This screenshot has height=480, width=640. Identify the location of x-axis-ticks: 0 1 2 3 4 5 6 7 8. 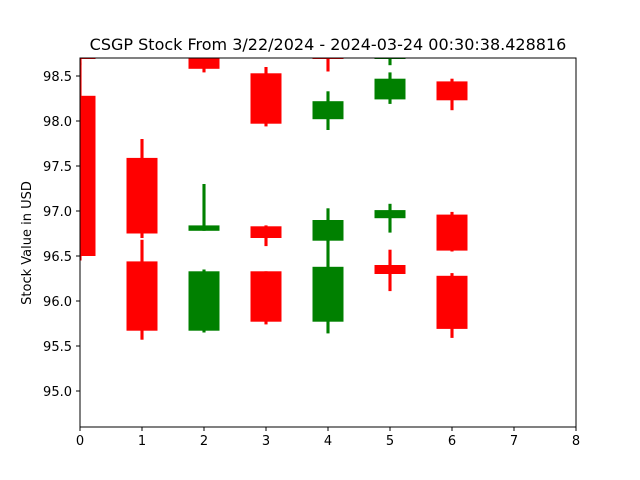
(328, 438).